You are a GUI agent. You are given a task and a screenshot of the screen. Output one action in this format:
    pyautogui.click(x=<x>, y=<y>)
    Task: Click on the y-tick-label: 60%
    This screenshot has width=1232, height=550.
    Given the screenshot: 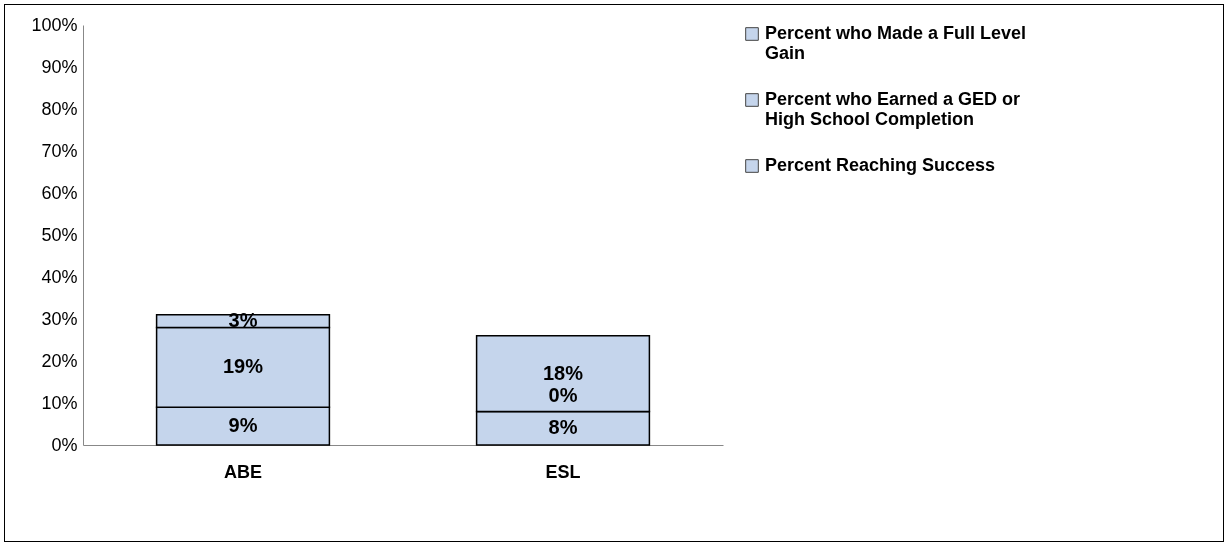 What is the action you would take?
    pyautogui.click(x=59, y=192)
    